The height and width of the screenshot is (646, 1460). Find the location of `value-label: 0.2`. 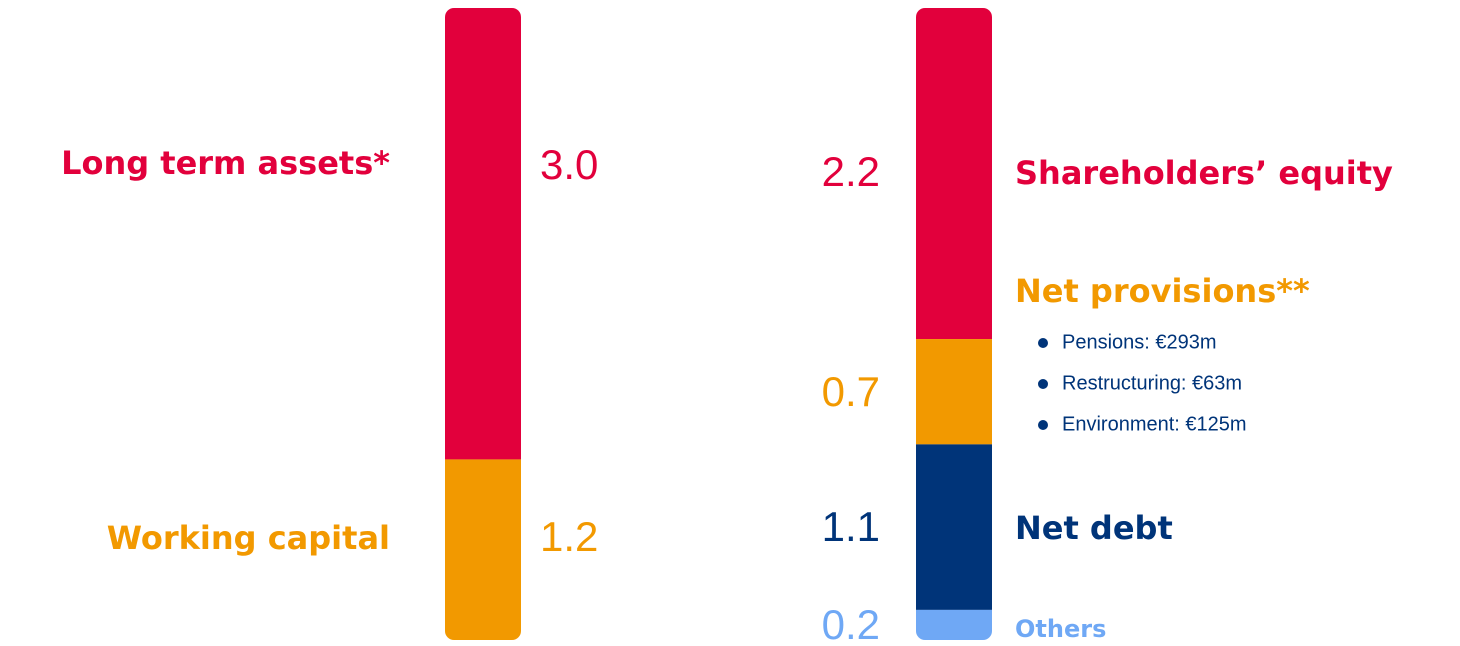

value-label: 0.2 is located at coordinates (851, 623).